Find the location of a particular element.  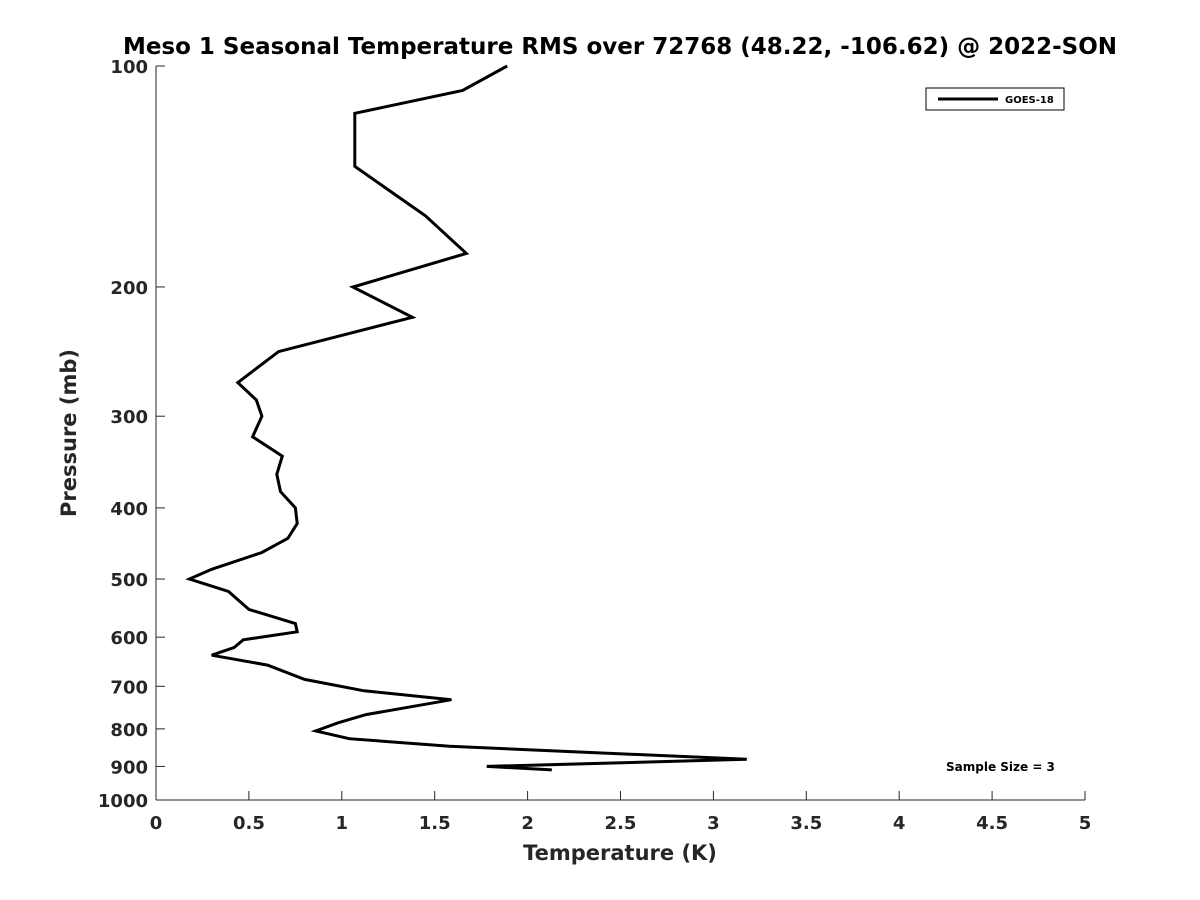

y-tick-label: 100 is located at coordinates (129, 67).